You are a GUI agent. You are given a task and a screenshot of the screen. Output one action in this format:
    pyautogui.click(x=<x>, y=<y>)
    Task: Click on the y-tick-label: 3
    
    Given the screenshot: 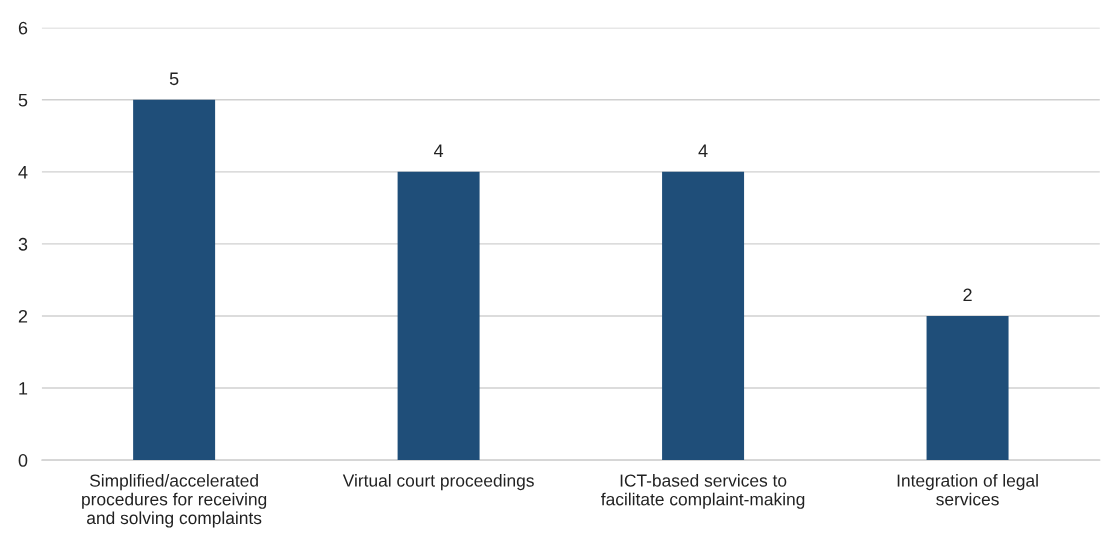 What is the action you would take?
    pyautogui.click(x=23, y=244)
    